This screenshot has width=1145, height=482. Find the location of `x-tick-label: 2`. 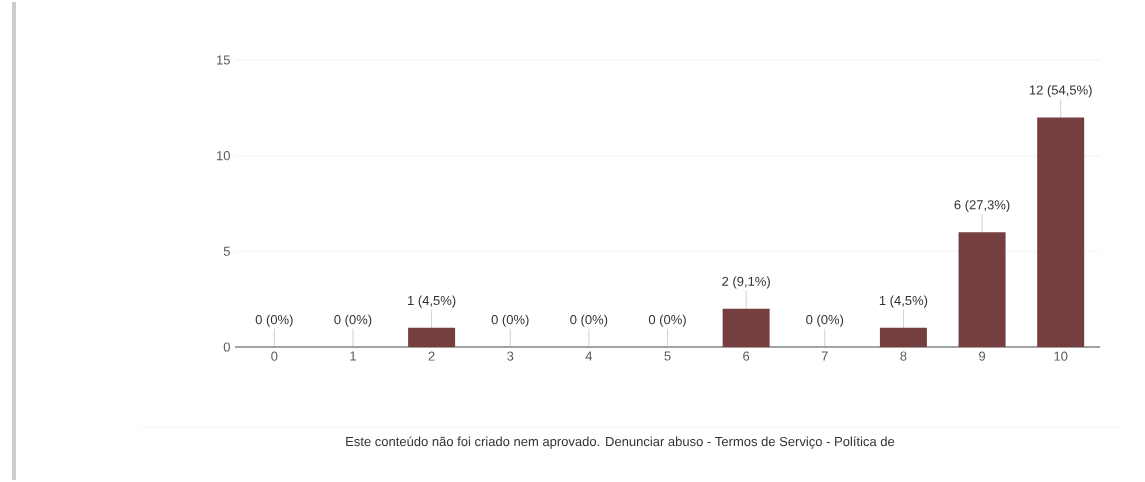

x-tick-label: 2 is located at coordinates (431, 356).